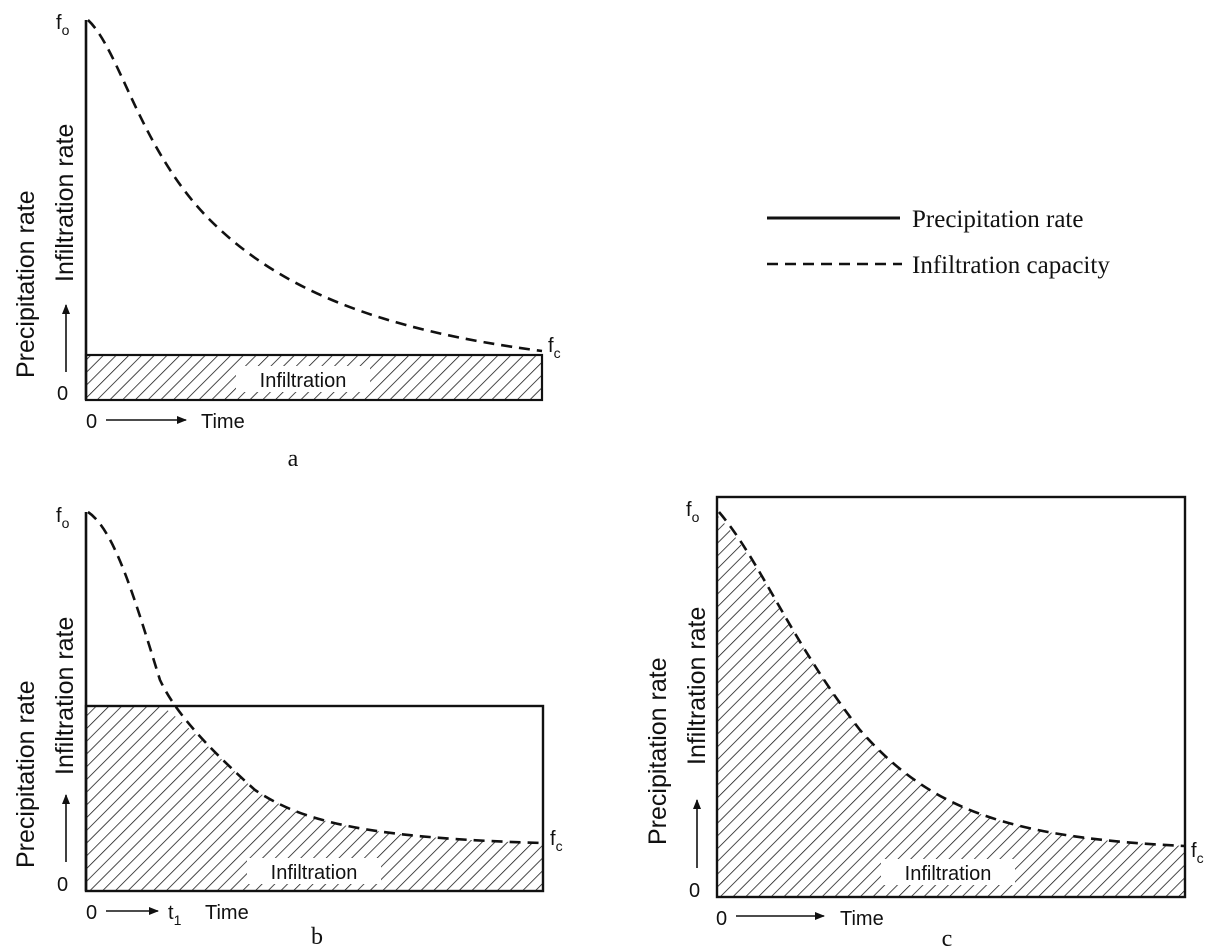 The width and height of the screenshot is (1210, 948). Describe the element at coordinates (26, 774) in the screenshot. I see `panel-b-y-label-outer: Precipitation rate` at that location.